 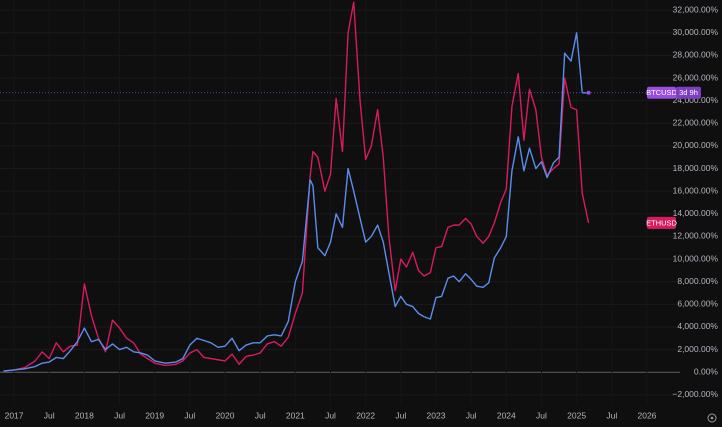 What do you see at coordinates (697, 304) in the screenshot?
I see `y-tick-label: 6,000.00%` at bounding box center [697, 304].